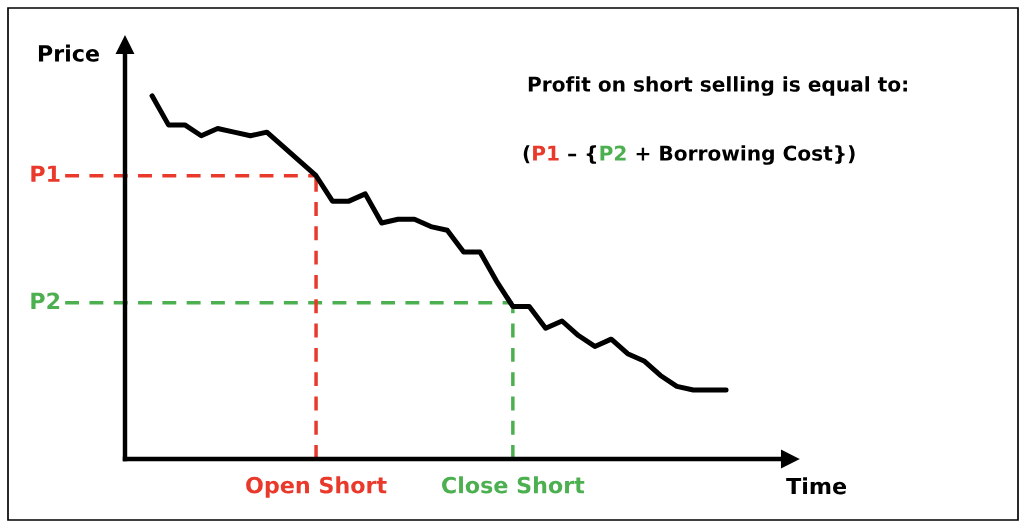 Image resolution: width=1024 pixels, height=528 pixels. I want to click on x-tick-label: Close Short, so click(513, 485).